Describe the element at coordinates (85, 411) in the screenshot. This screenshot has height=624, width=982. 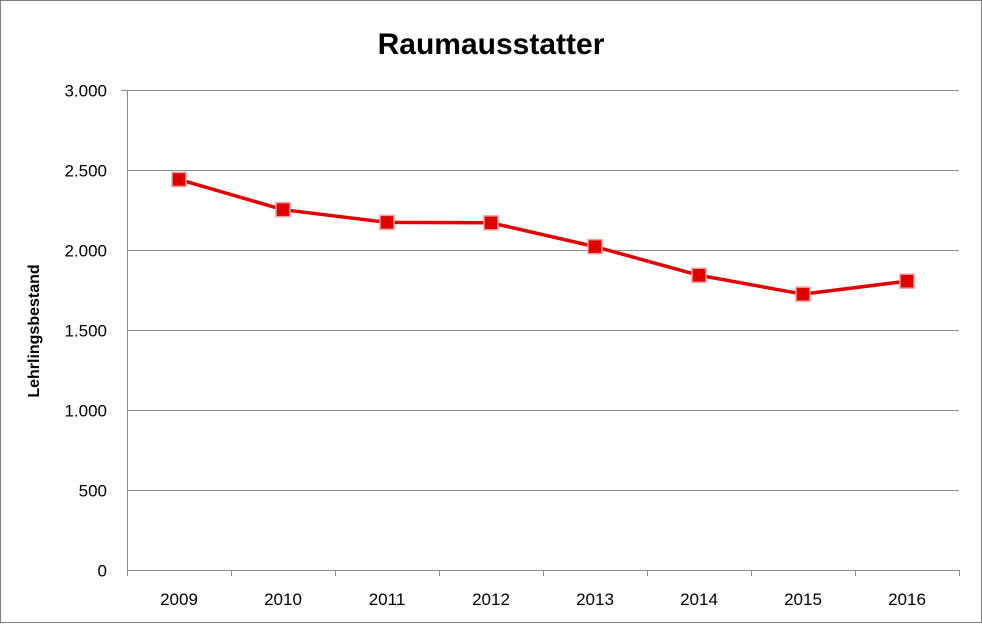
I see `y-tick-label: 1.000` at that location.